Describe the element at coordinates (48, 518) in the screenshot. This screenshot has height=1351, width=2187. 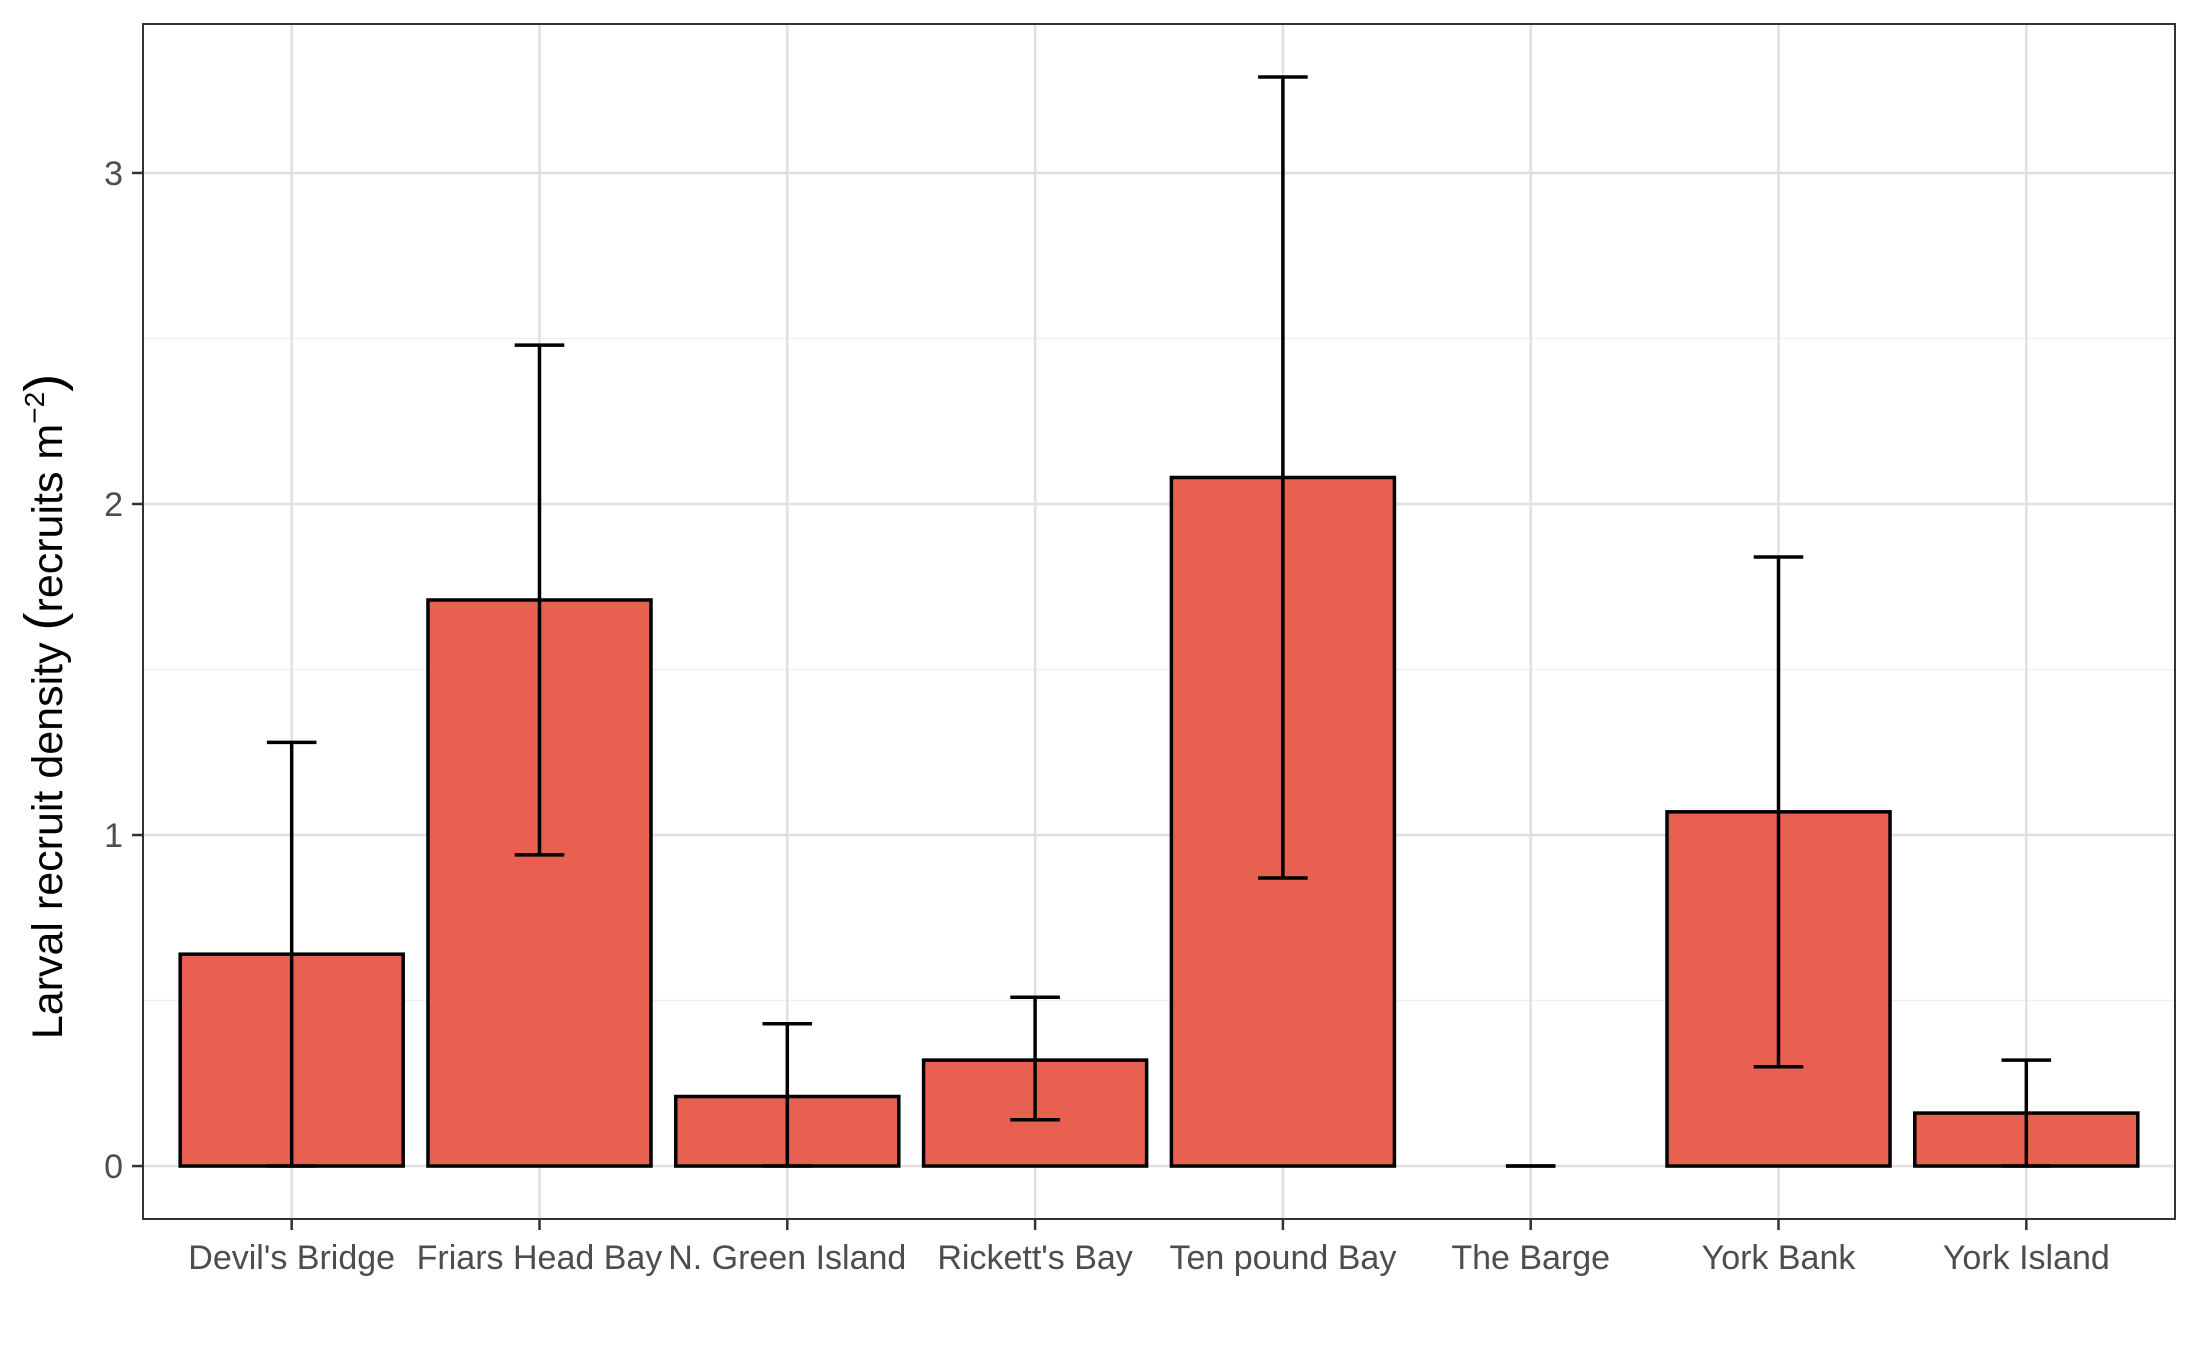
I see `y-axis-unit: recruits m` at that location.